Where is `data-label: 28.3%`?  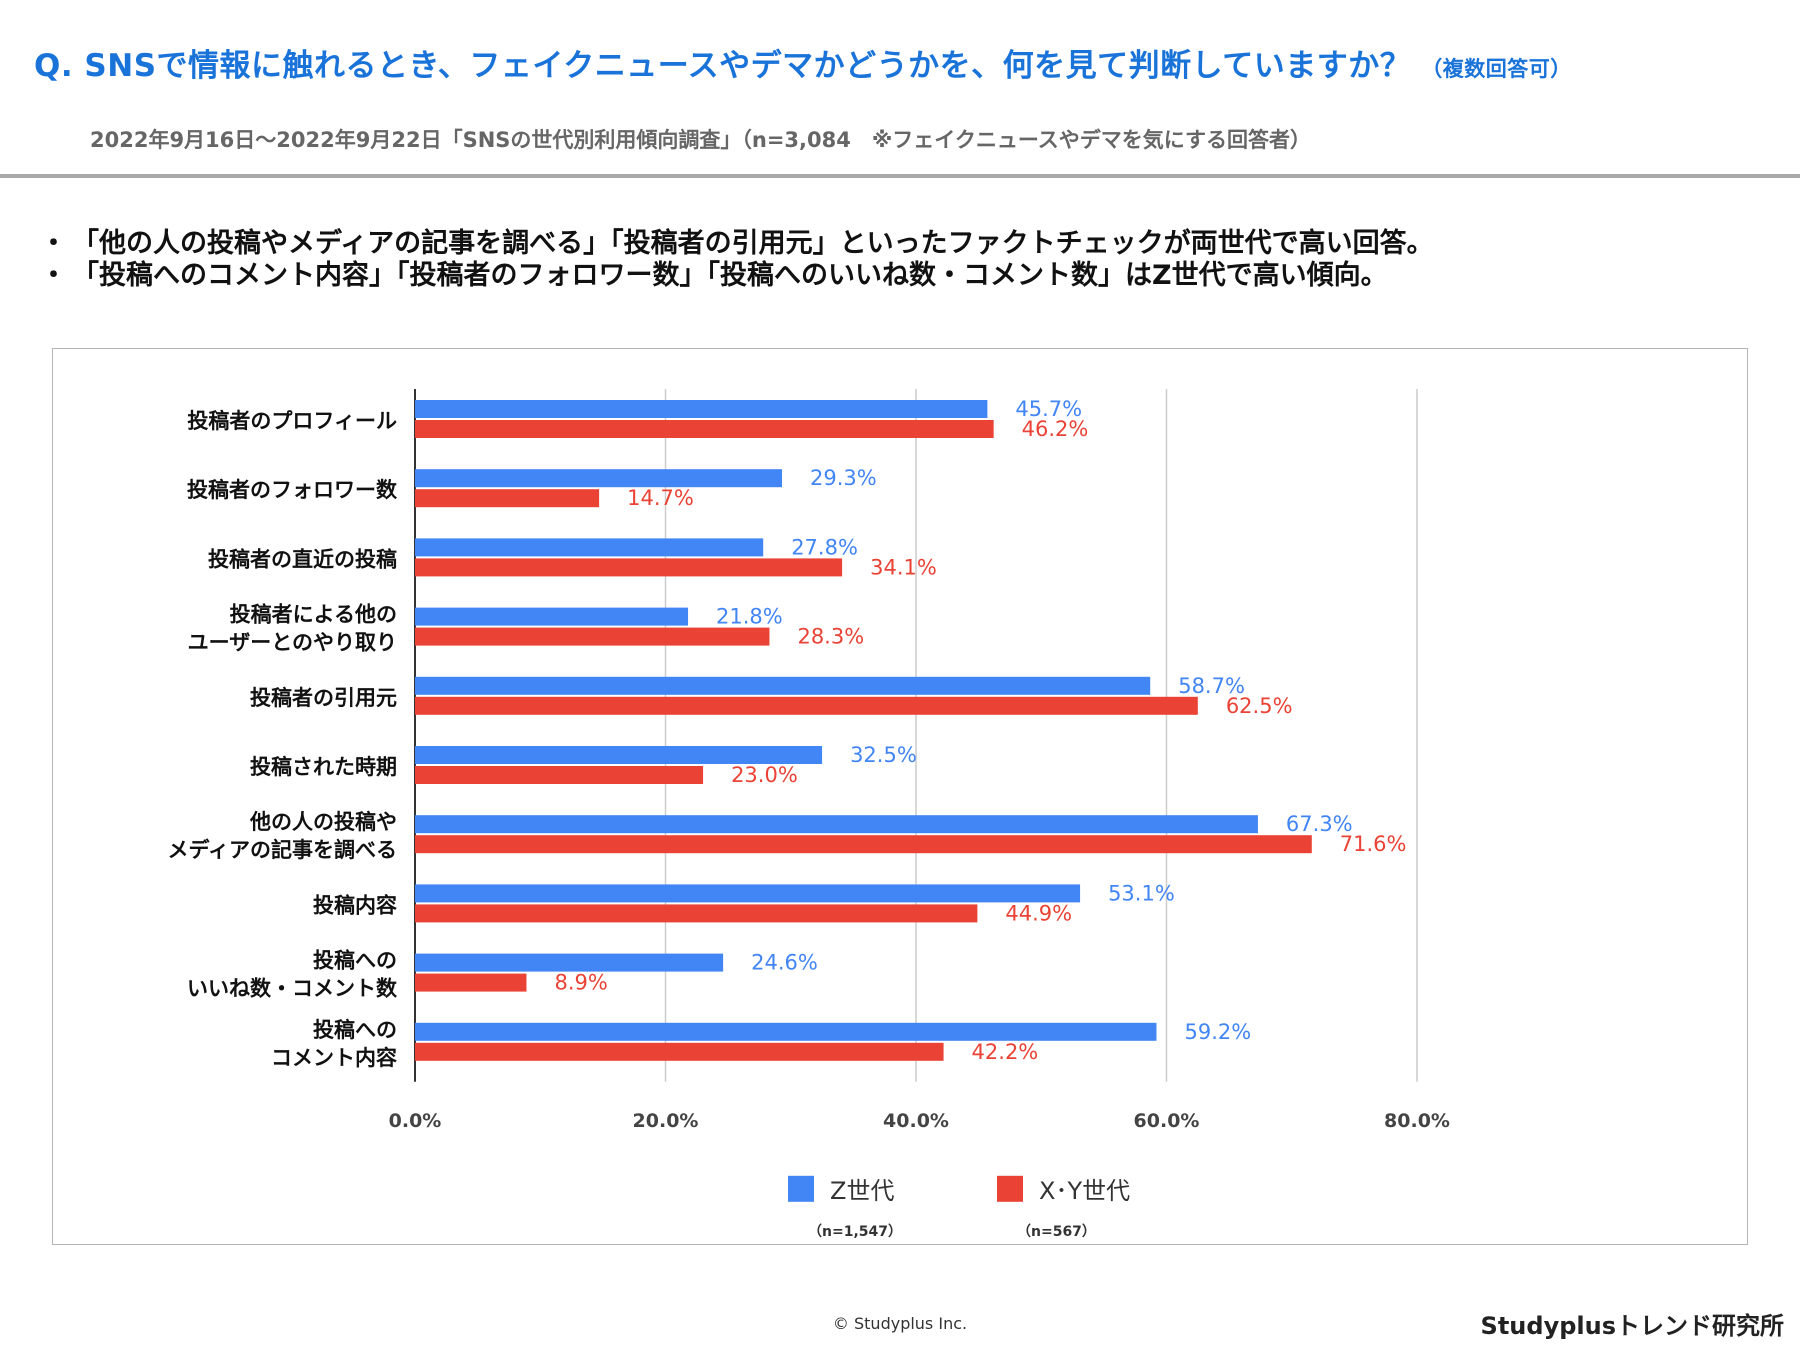 data-label: 28.3% is located at coordinates (830, 637).